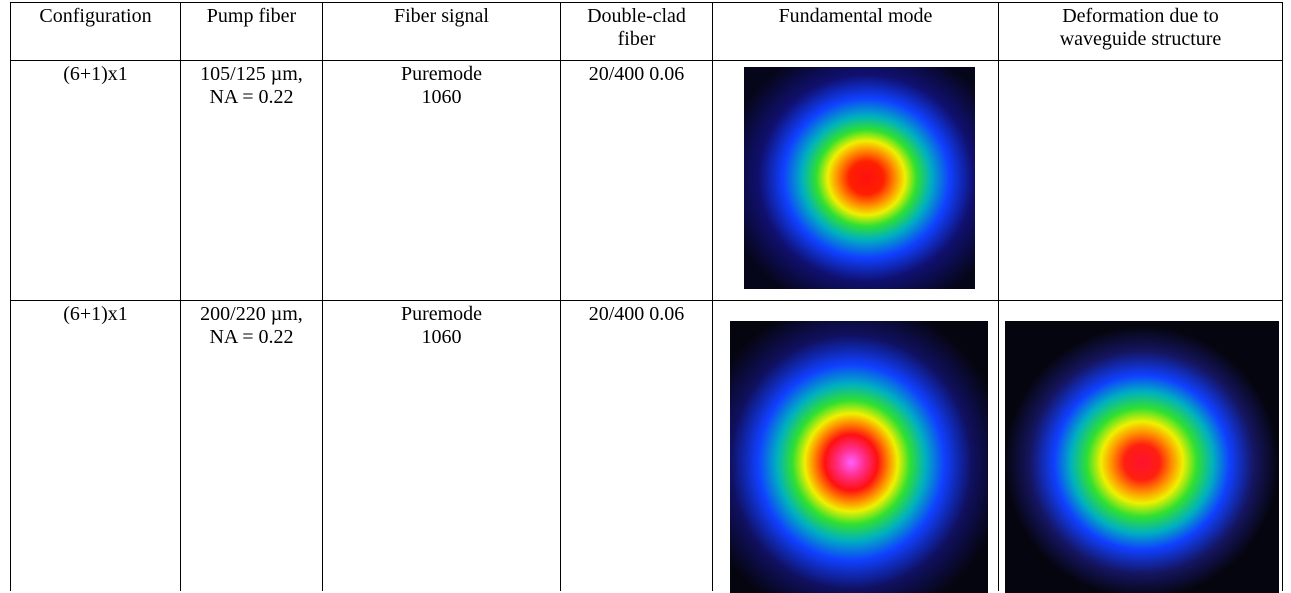 The width and height of the screenshot is (1291, 593). Describe the element at coordinates (251, 314) in the screenshot. I see `cell-line: 200/220 µm,` at that location.